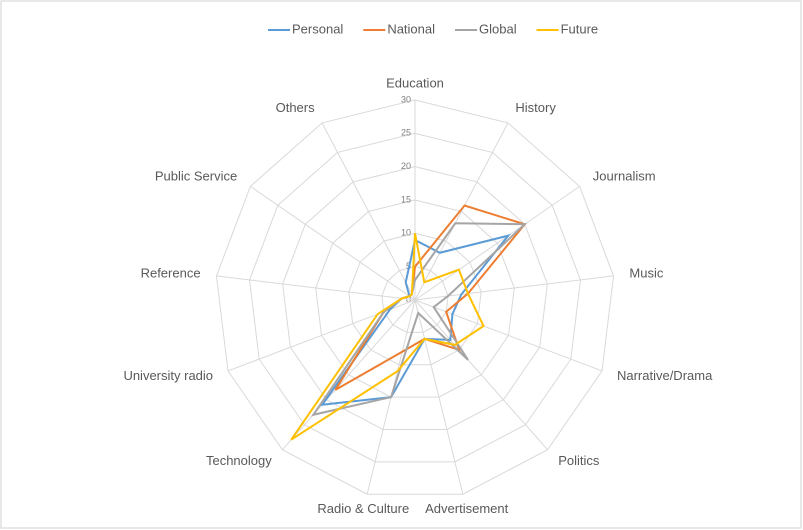 The height and width of the screenshot is (530, 803). I want to click on category-label: Politics, so click(579, 460).